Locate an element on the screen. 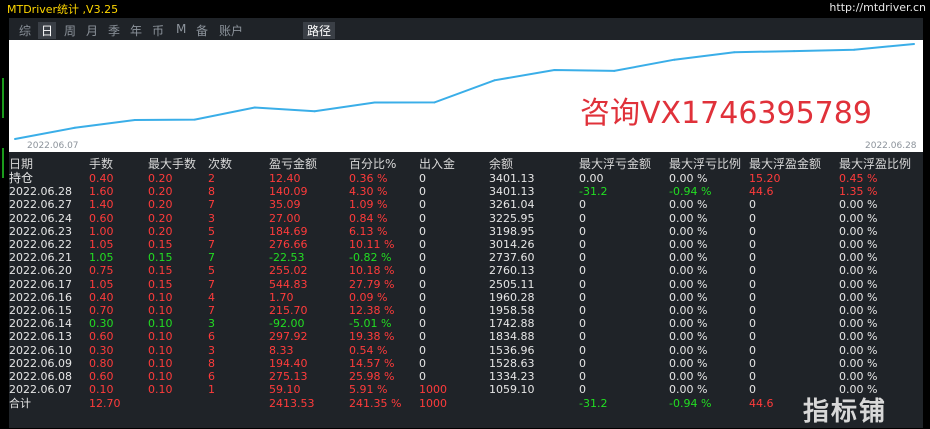 This screenshot has width=930, height=429. column-header: 日期 is located at coordinates (21, 164).